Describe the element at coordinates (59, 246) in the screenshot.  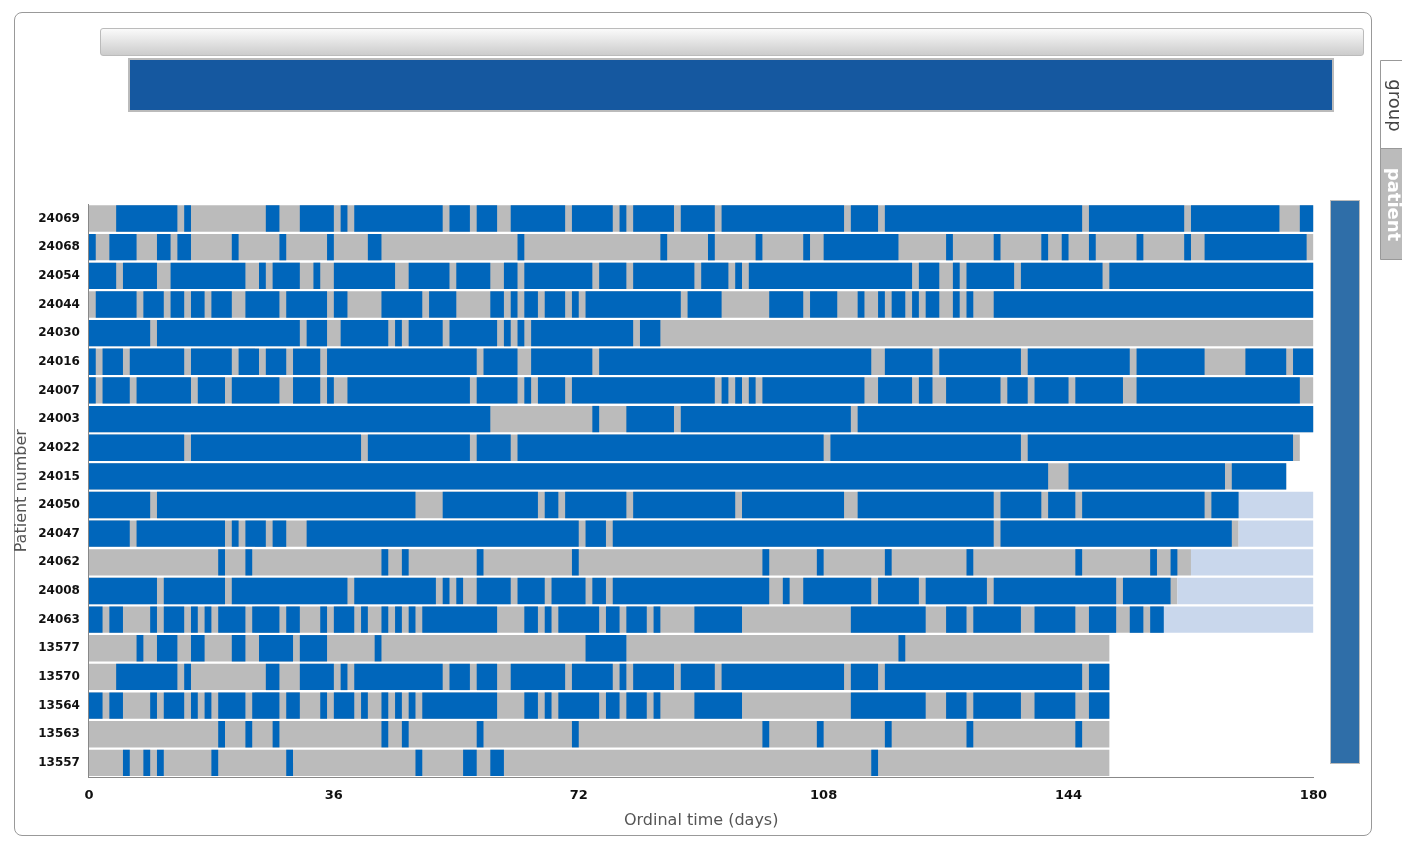
I see `y-tick-label: 24068` at that location.